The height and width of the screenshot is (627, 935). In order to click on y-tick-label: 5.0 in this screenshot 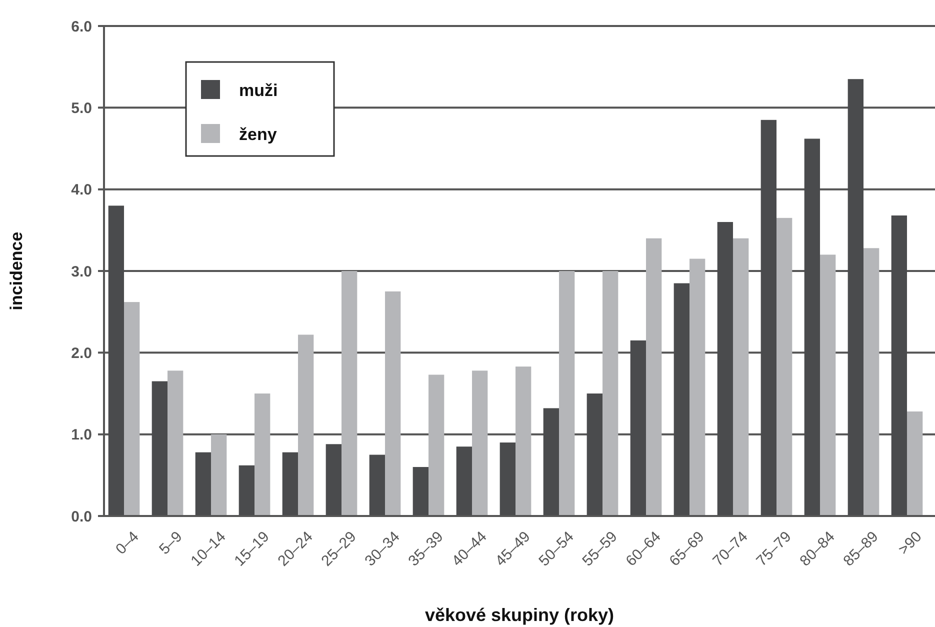, I will do `click(81, 108)`.